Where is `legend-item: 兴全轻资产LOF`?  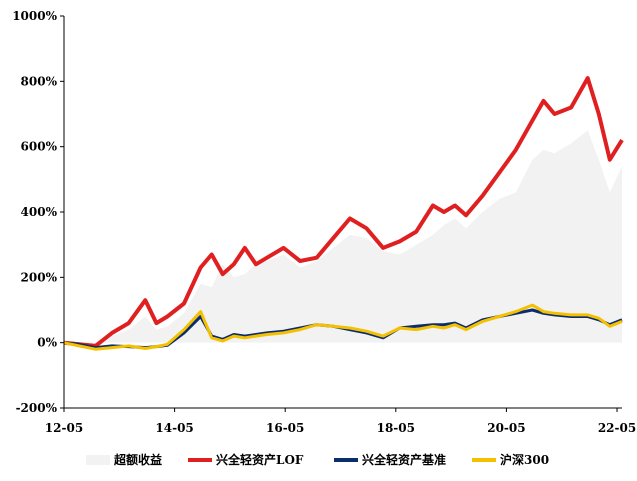
legend-item: 兴全轻资产LOF is located at coordinates (246, 459).